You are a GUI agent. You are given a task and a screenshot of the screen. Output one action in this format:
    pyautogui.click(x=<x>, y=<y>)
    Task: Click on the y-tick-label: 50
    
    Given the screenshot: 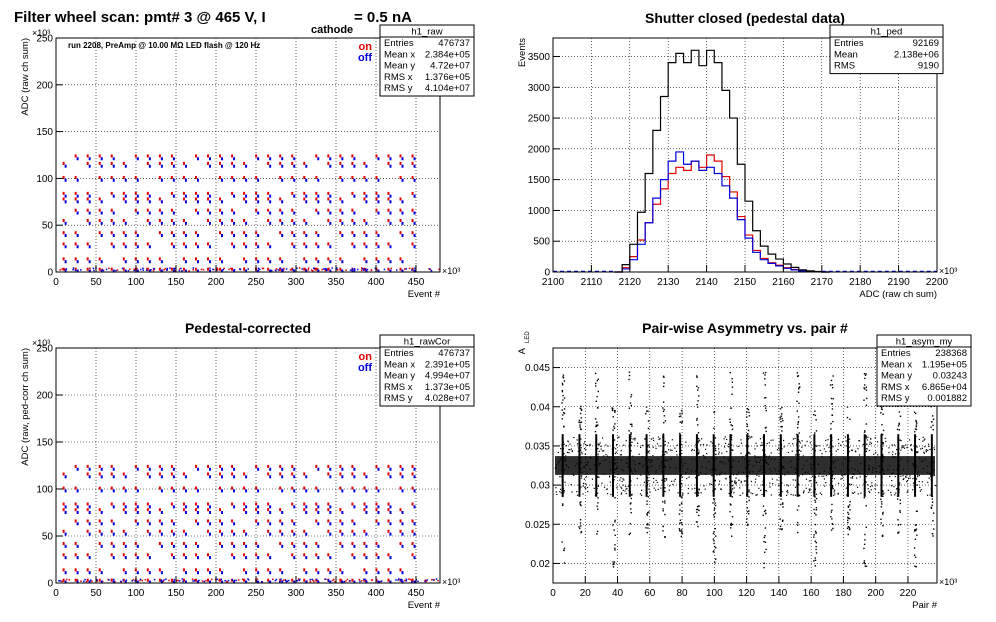 What is the action you would take?
    pyautogui.click(x=48, y=537)
    